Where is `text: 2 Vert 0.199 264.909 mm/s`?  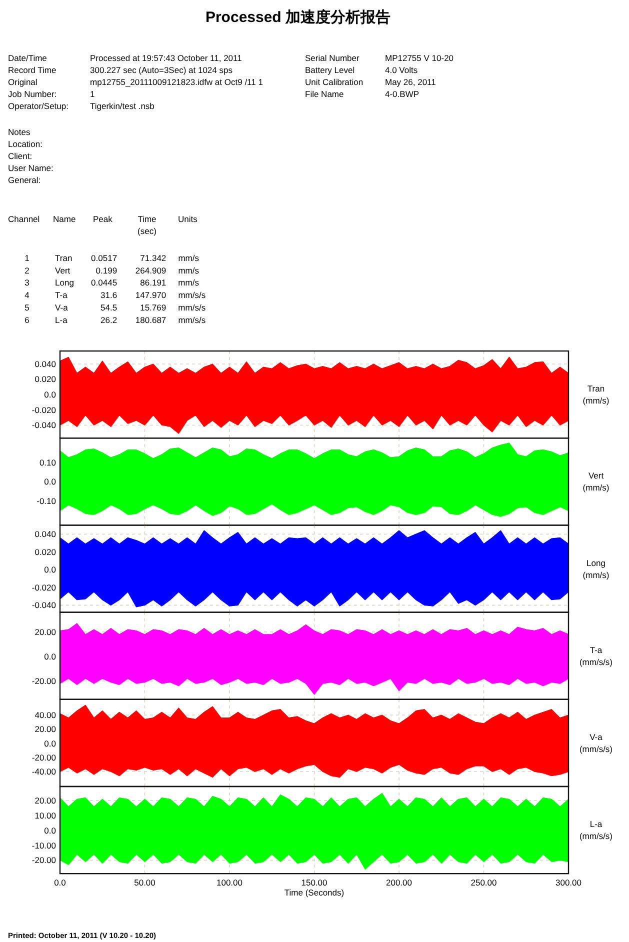
text: 2 Vert 0.199 264.909 mm/s is located at coordinates (112, 270).